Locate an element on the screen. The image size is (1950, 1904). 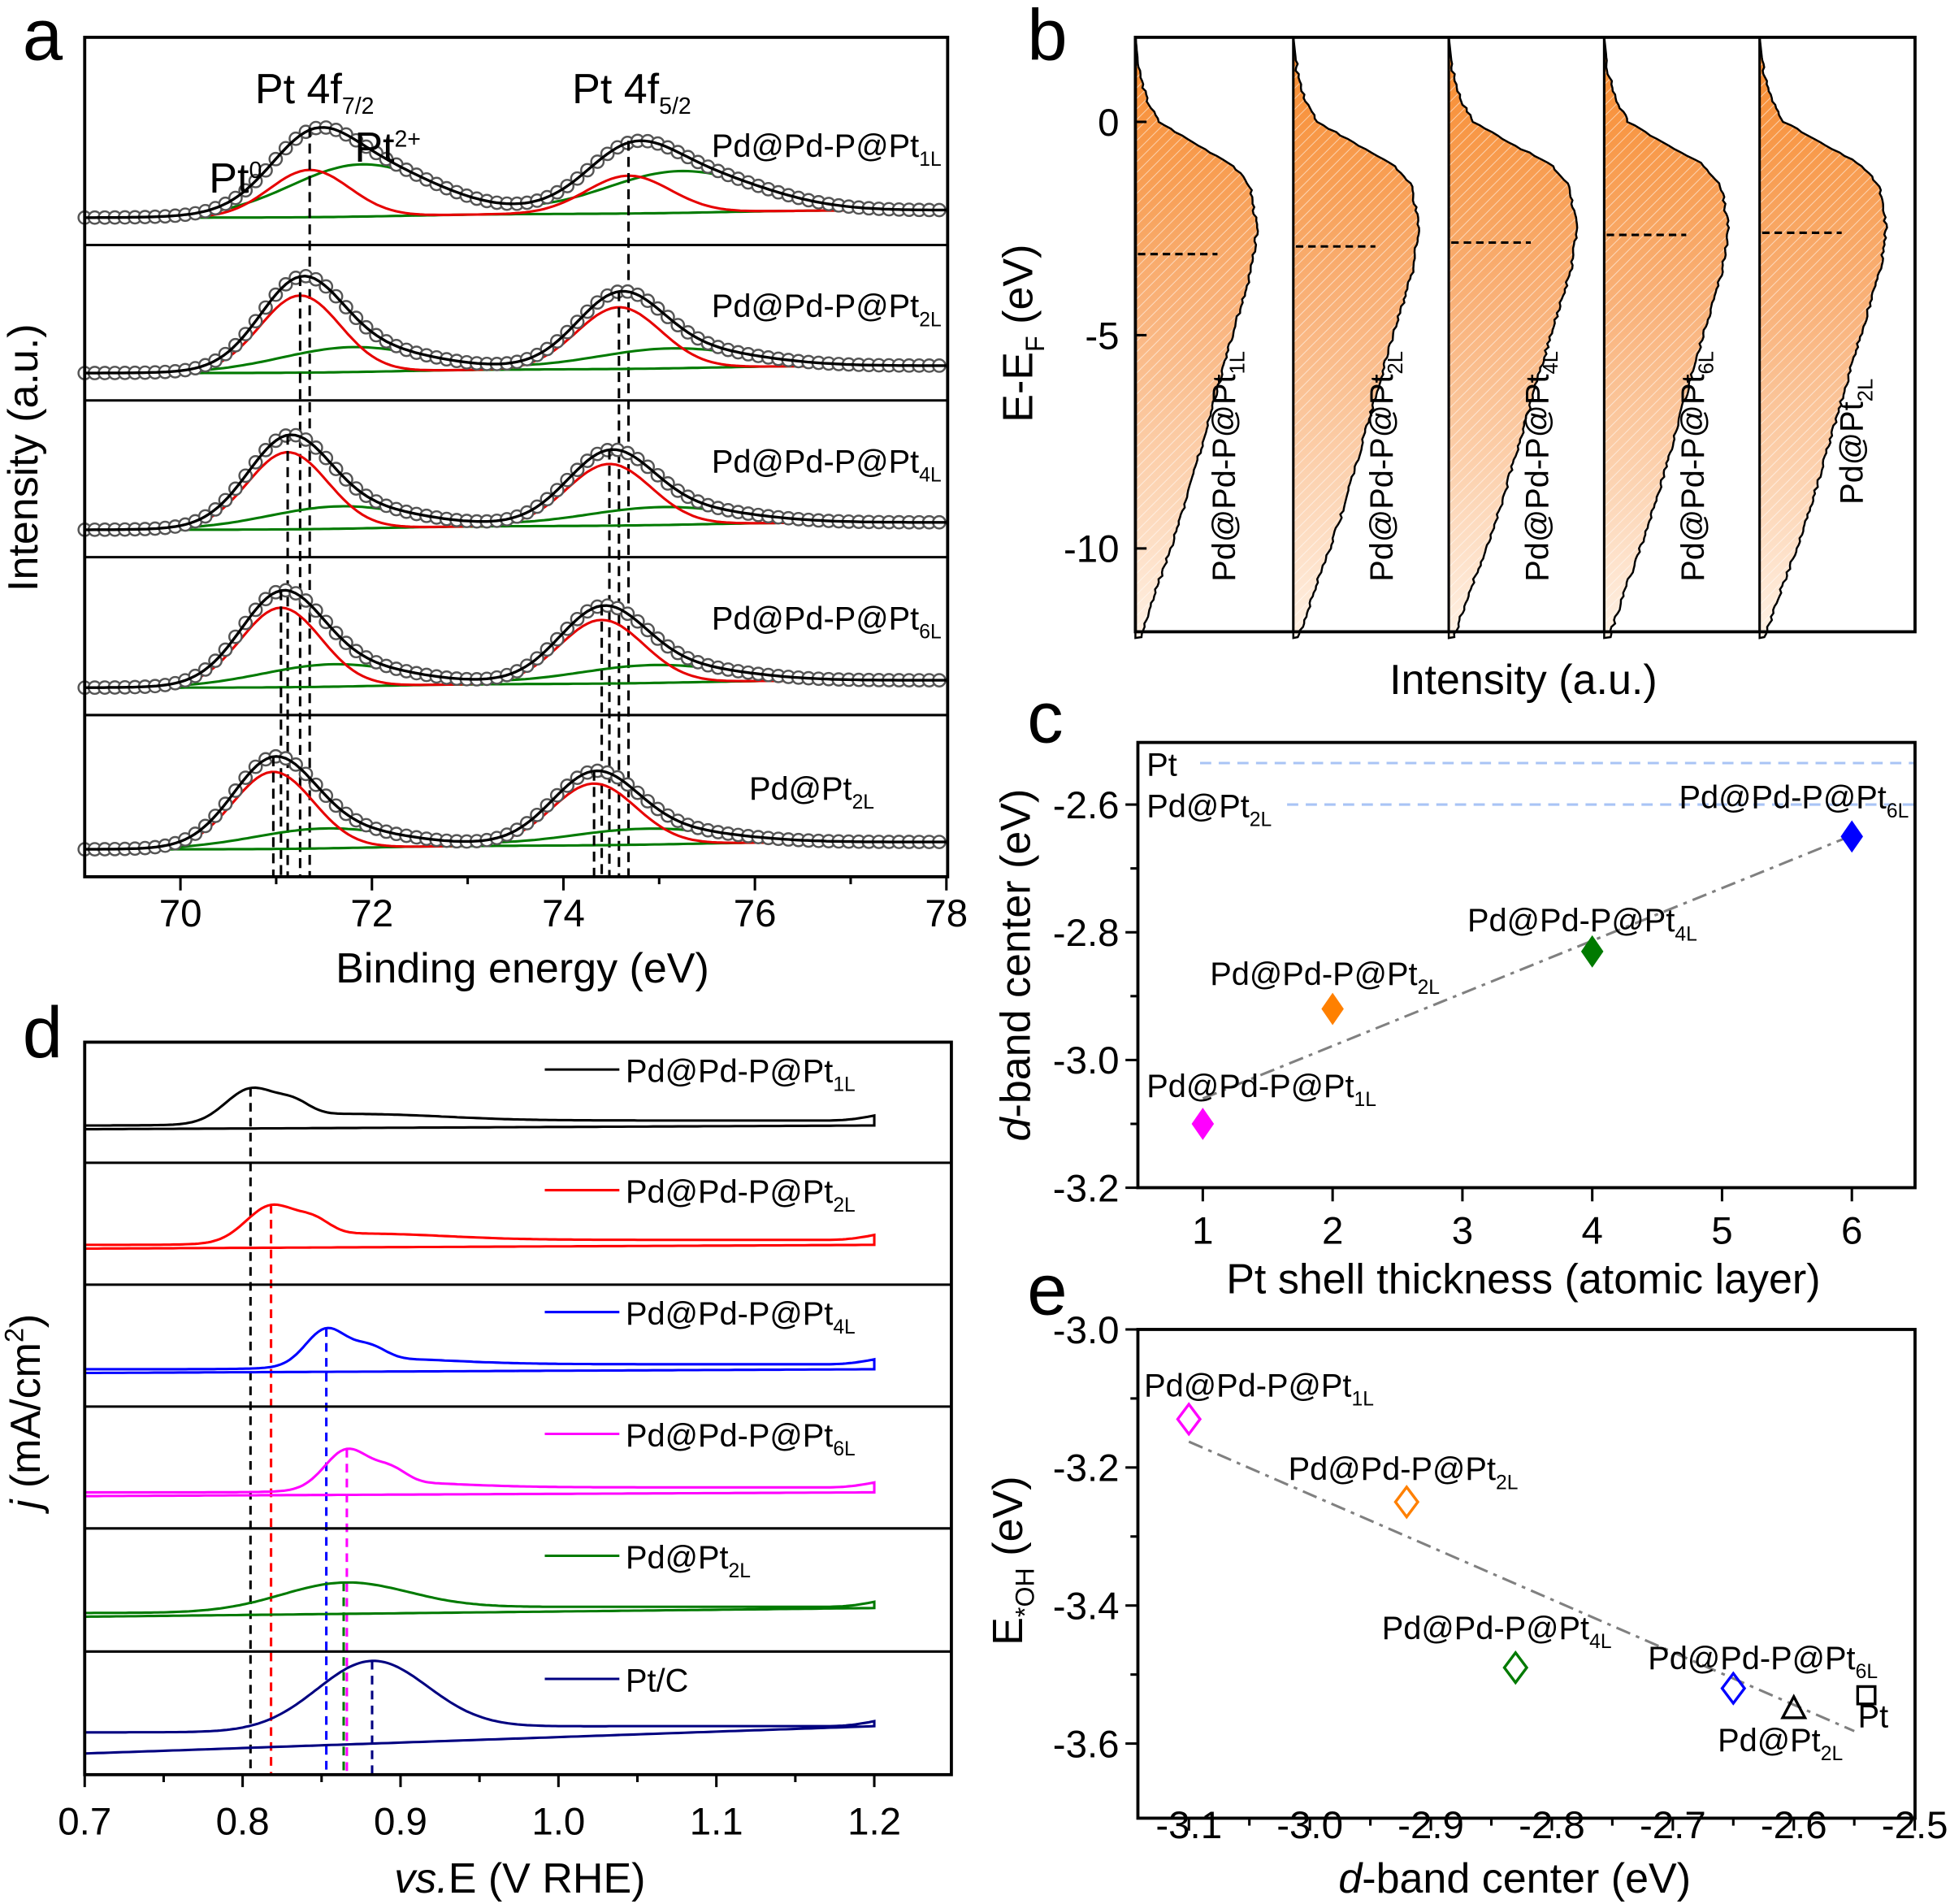
x-tick-label: -2.7 is located at coordinates (1673, 1825).